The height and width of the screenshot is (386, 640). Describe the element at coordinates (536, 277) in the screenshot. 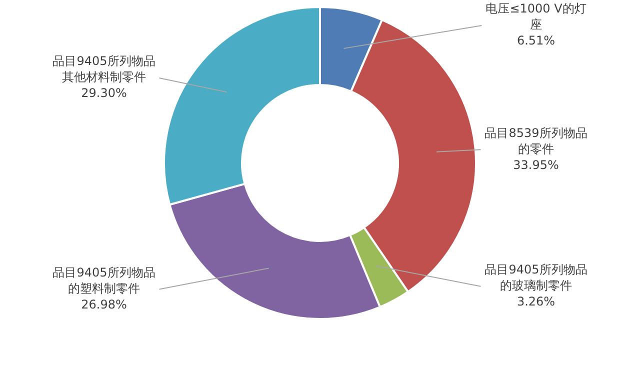

I see `slice-label: 品目9405所列物品的玻璃制零件` at that location.